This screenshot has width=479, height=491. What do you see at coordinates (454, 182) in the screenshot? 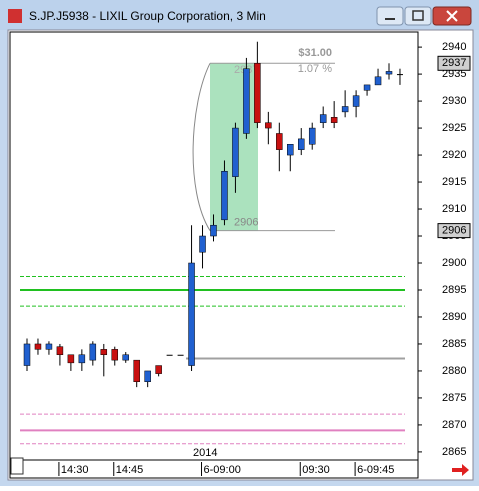
I see `y-tick-label: 2915` at bounding box center [454, 182].